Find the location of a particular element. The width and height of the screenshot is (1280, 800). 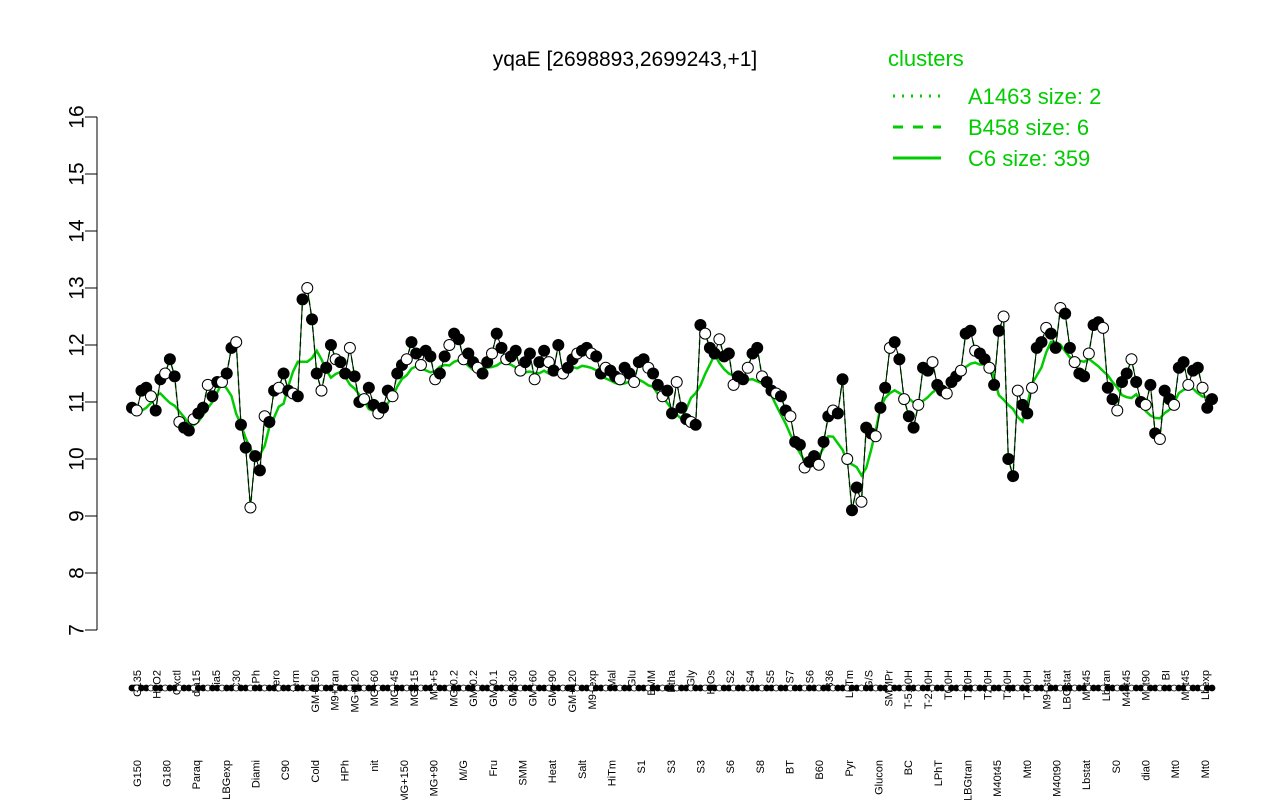

y-tick-label: 13 is located at coordinates (77, 287).